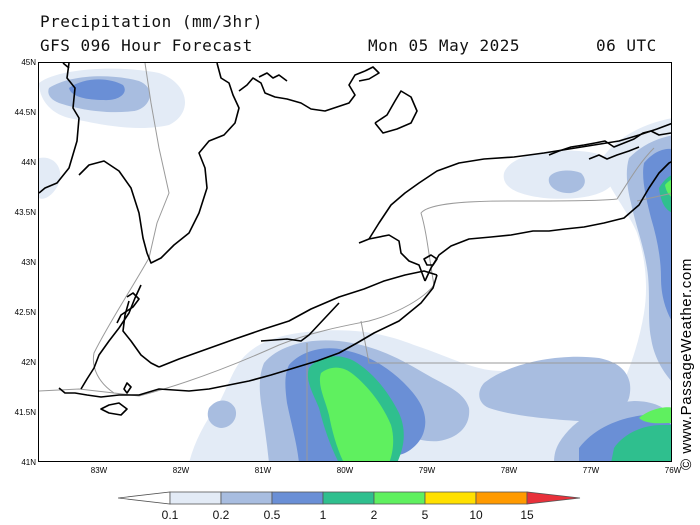 This screenshot has height=525, width=700. Describe the element at coordinates (170, 515) in the screenshot. I see `legend-label: 0.1` at that location.